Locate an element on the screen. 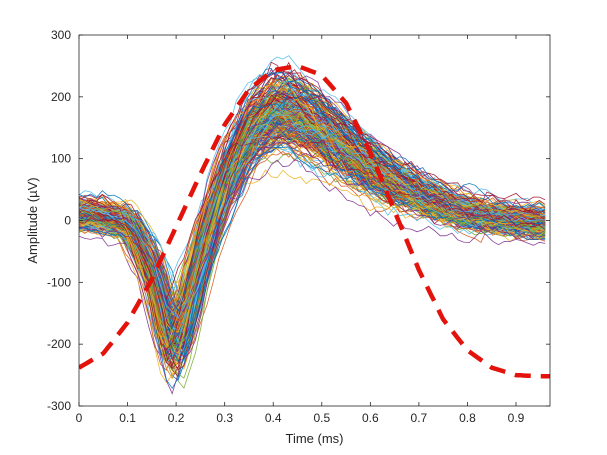 The height and width of the screenshot is (455, 607). x-tick-label: 0.1 is located at coordinates (127, 418).